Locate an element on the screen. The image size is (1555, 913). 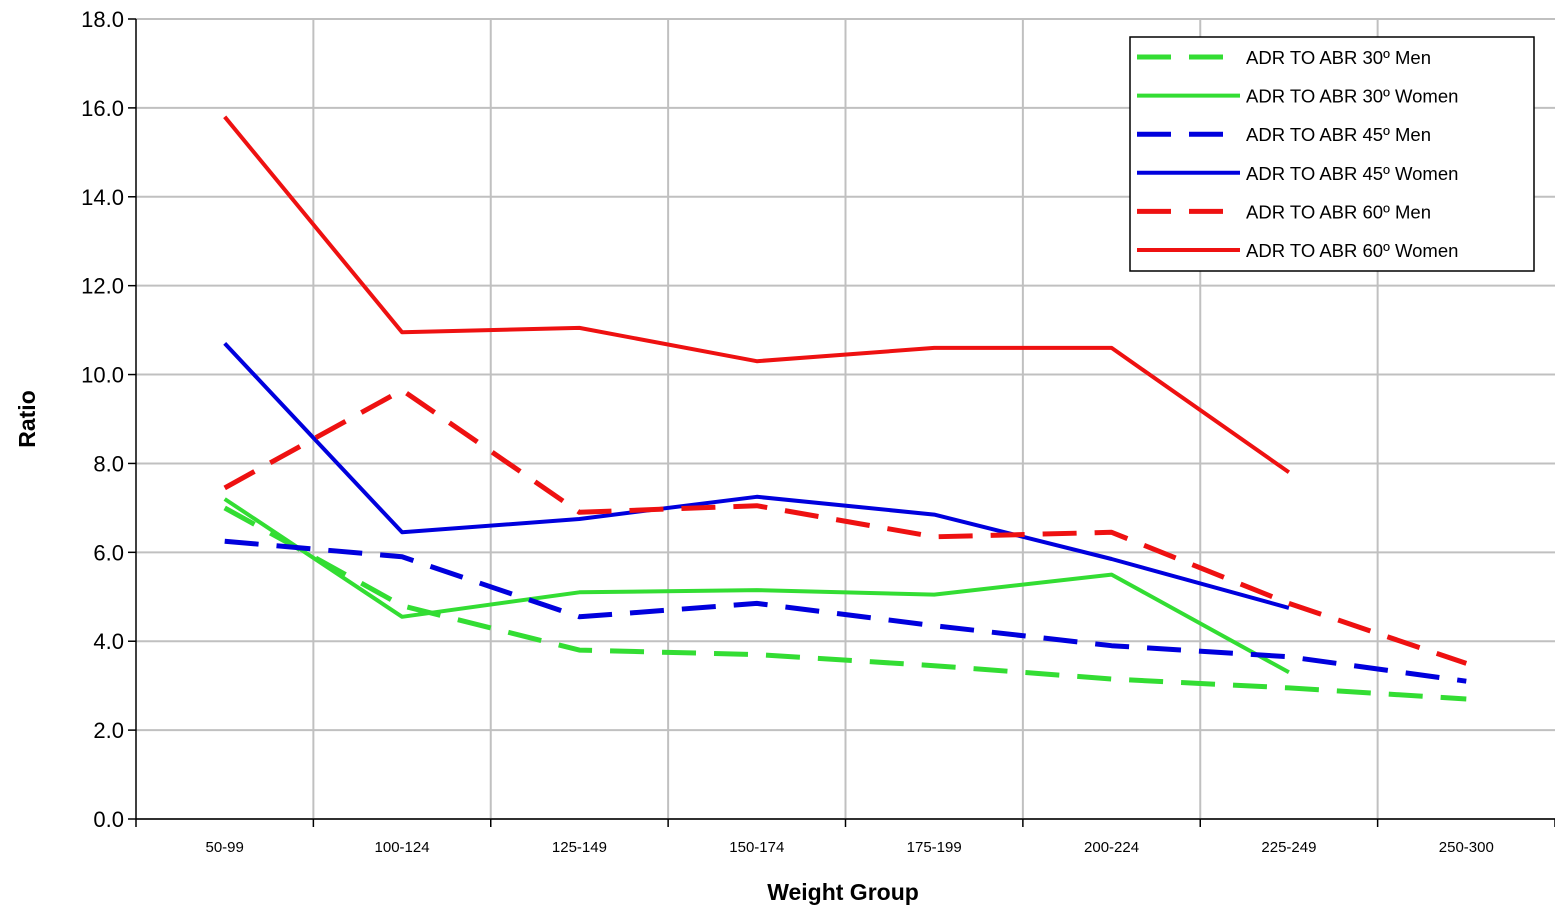
y-tick-label: 14.0 is located at coordinates (102, 197).